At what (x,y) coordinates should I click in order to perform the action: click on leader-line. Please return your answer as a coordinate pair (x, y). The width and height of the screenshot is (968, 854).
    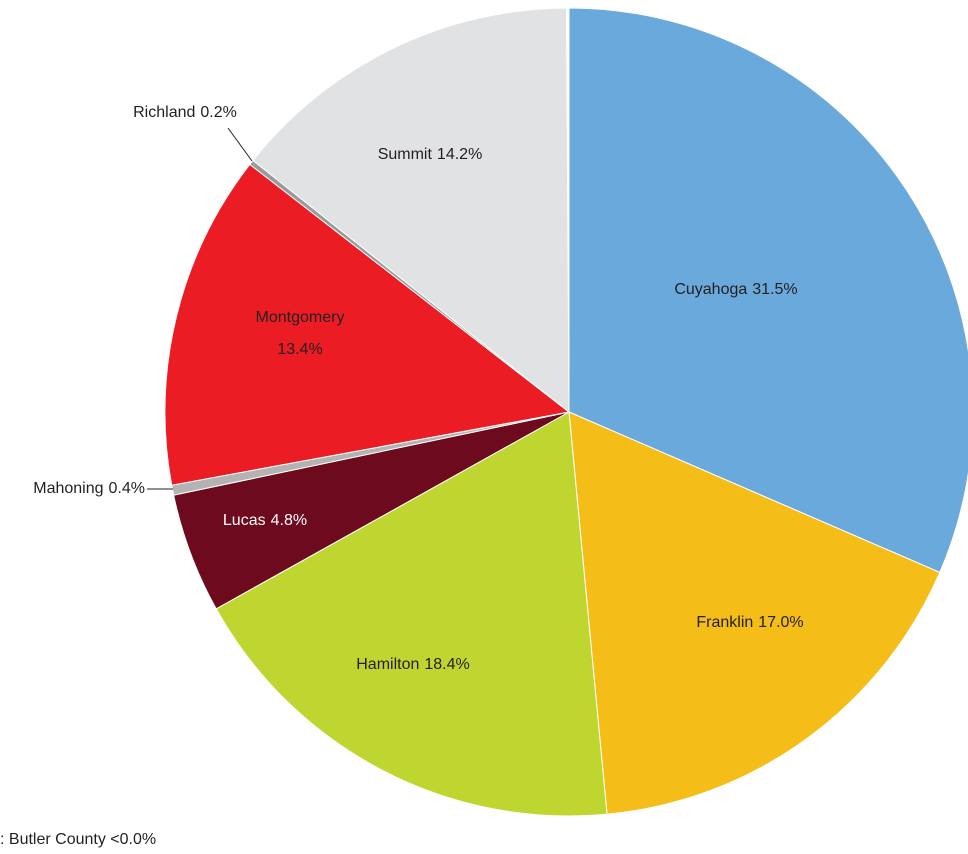
    Looking at the image, I should click on (240, 144).